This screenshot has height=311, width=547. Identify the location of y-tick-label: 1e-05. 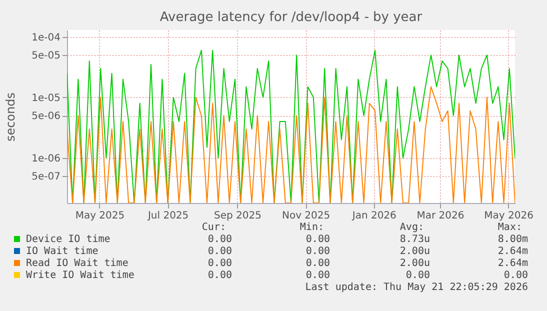
(46, 98).